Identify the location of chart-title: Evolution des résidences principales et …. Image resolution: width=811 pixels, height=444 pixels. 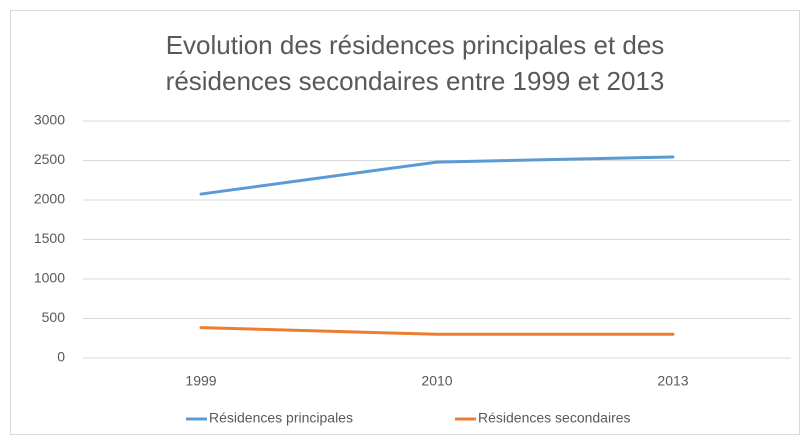
(415, 45).